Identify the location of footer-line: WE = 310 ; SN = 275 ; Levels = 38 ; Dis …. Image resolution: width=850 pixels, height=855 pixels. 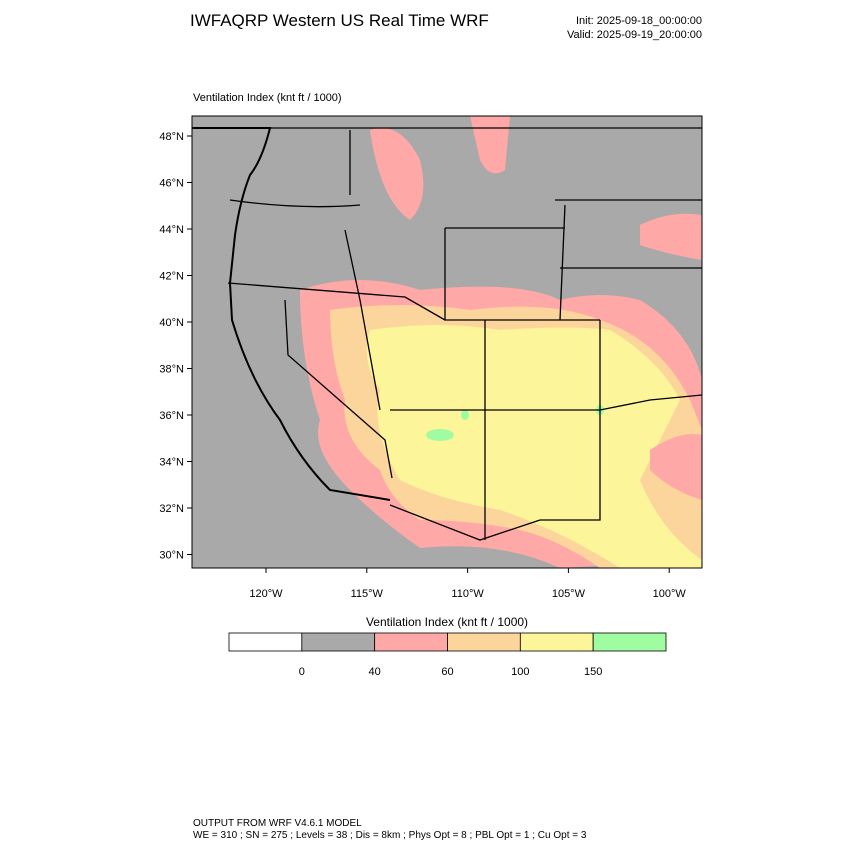
(390, 835).